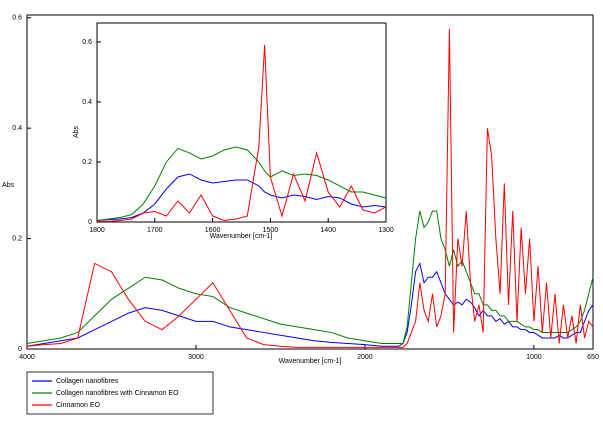 This screenshot has height=424, width=603. Describe the element at coordinates (386, 230) in the screenshot. I see `x-tick-label: 1300` at that location.